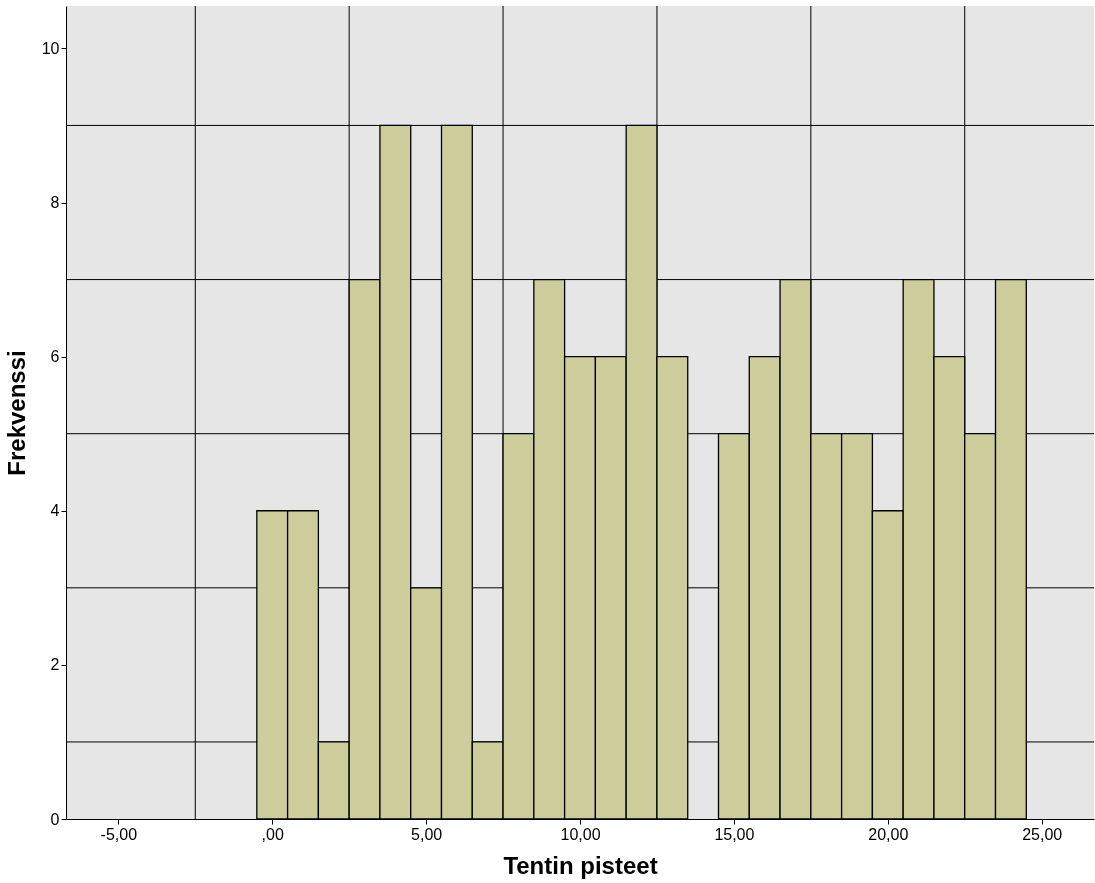 The image size is (1095, 883). What do you see at coordinates (50, 48) in the screenshot?
I see `y-tick-label: 10` at bounding box center [50, 48].